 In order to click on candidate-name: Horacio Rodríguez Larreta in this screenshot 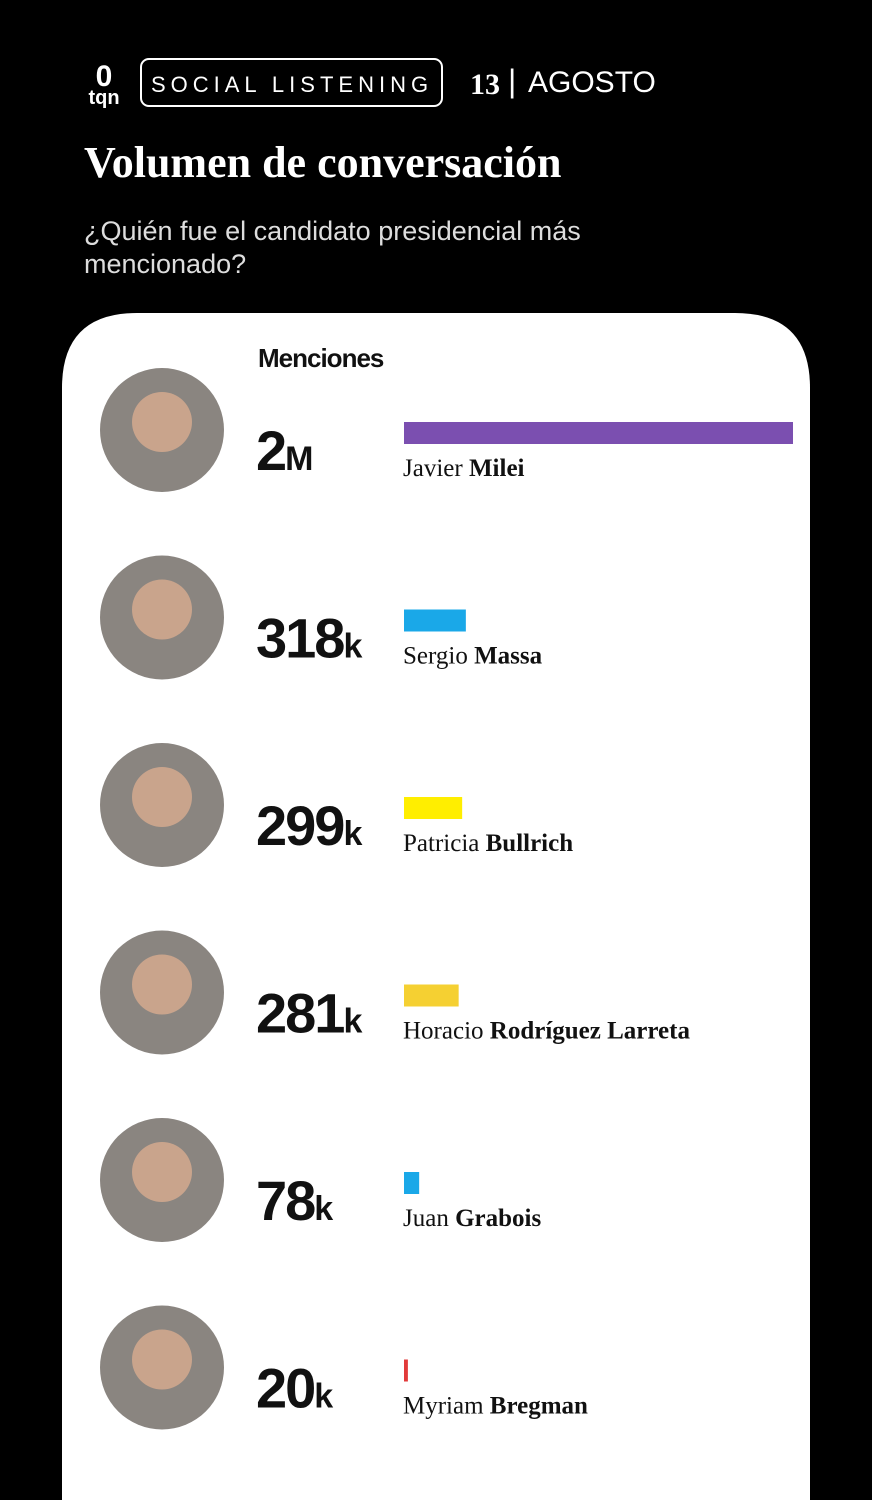, I will do `click(546, 1031)`.